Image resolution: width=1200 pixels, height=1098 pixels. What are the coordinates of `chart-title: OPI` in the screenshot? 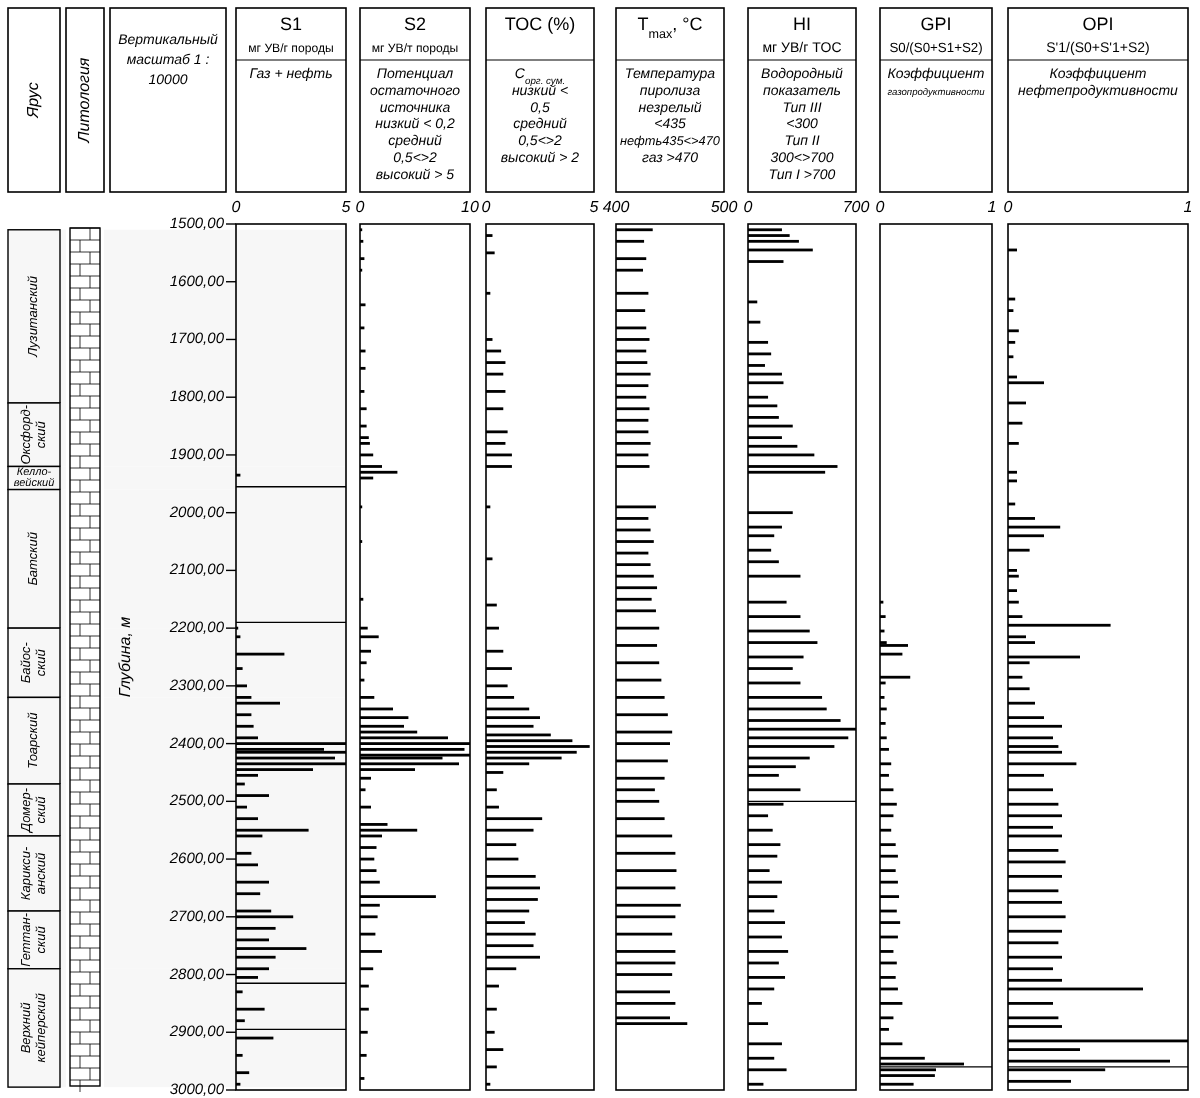 It's located at (1098, 24).